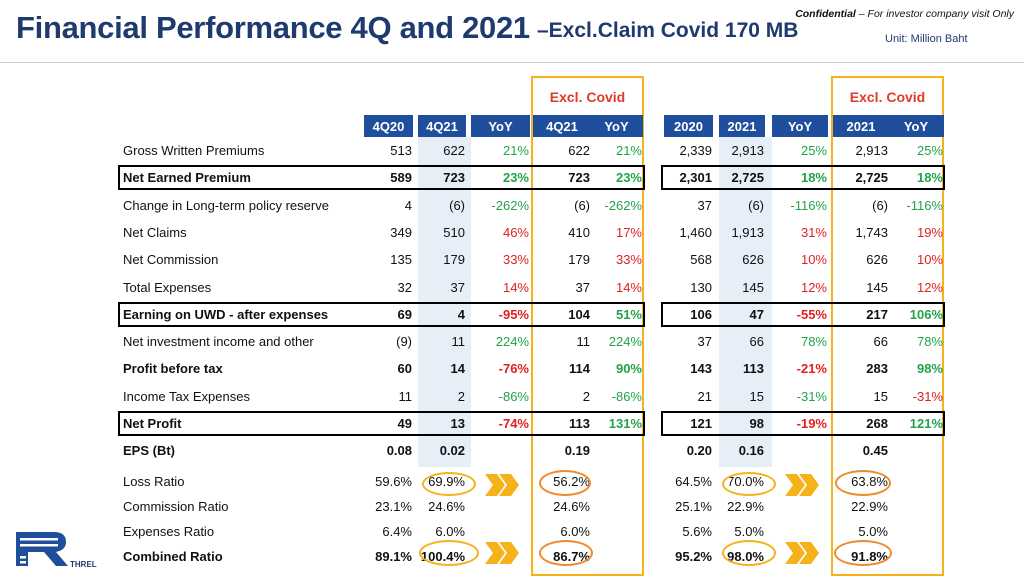 This screenshot has width=1024, height=576. What do you see at coordinates (579, 150) in the screenshot?
I see `table-cell: 622` at bounding box center [579, 150].